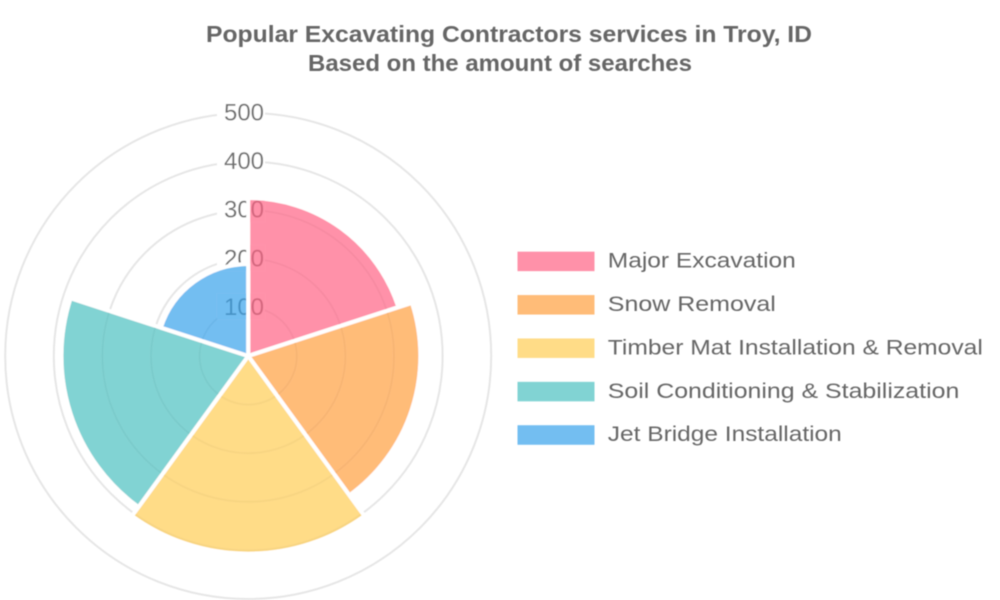 The image size is (1000, 600). Describe the element at coordinates (692, 304) in the screenshot. I see `svg-text: Snow Removal` at that location.